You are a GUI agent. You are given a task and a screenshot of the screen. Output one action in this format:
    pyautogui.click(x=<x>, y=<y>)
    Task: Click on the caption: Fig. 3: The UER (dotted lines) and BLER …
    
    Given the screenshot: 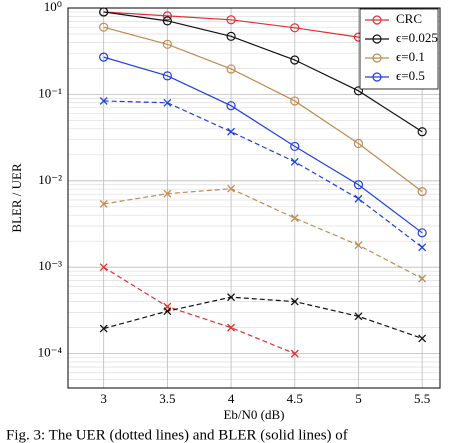 What is the action you would take?
    pyautogui.click(x=177, y=435)
    